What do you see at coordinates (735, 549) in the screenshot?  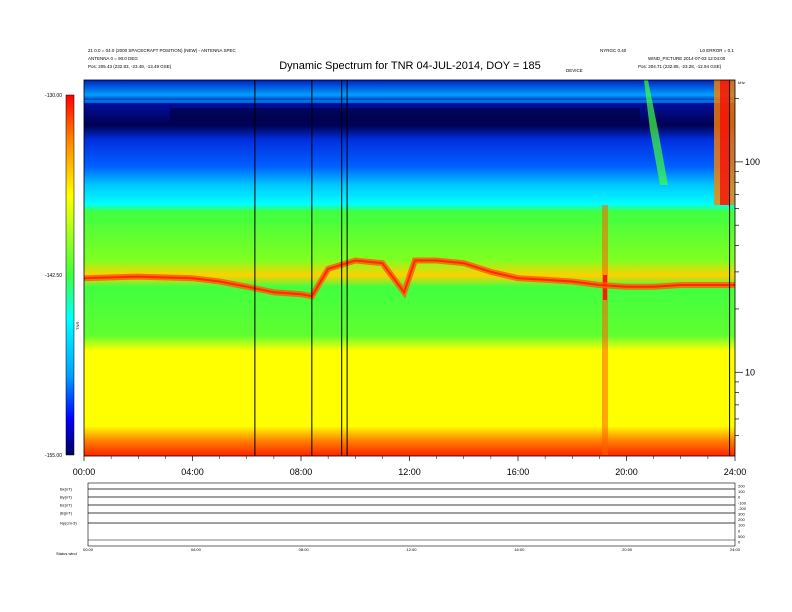 I see `parameter-time-label: 24:00` at bounding box center [735, 549].